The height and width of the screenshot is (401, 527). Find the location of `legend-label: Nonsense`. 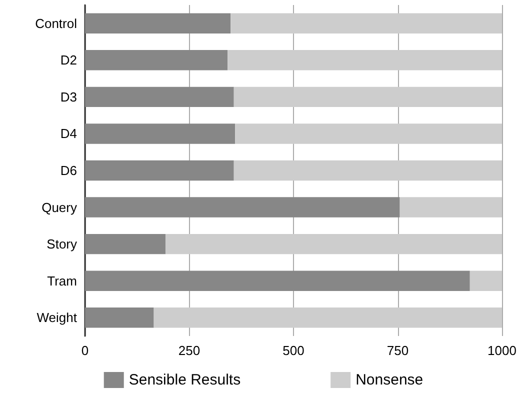

legend-label: Nonsense is located at coordinates (390, 380).